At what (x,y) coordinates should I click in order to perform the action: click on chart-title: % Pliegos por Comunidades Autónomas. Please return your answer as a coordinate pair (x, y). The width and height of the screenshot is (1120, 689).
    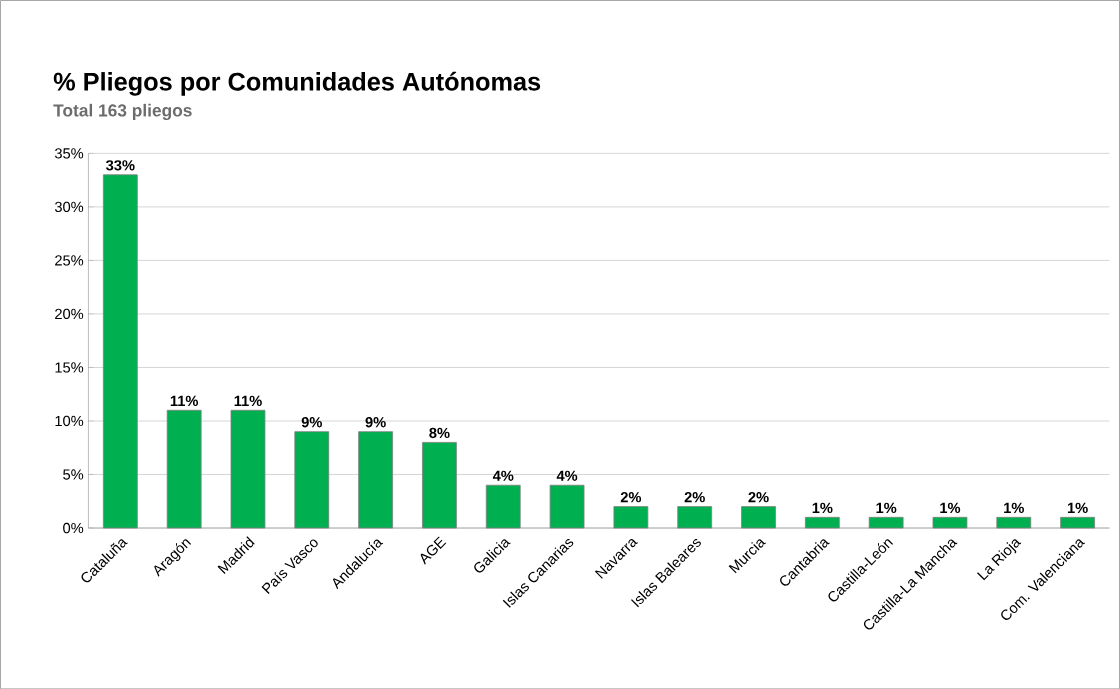
    Looking at the image, I should click on (297, 83).